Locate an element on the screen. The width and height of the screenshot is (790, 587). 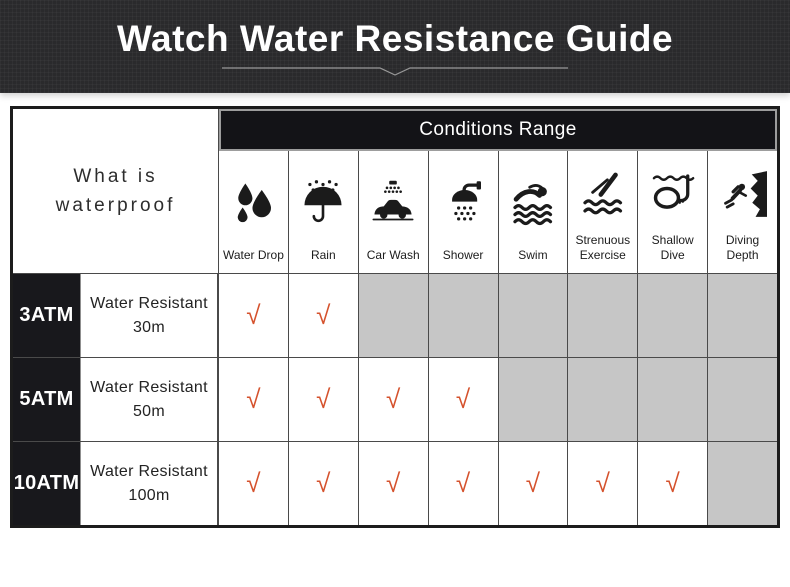
condition-column-shallow-dive: Shallow Dive is located at coordinates (672, 212).